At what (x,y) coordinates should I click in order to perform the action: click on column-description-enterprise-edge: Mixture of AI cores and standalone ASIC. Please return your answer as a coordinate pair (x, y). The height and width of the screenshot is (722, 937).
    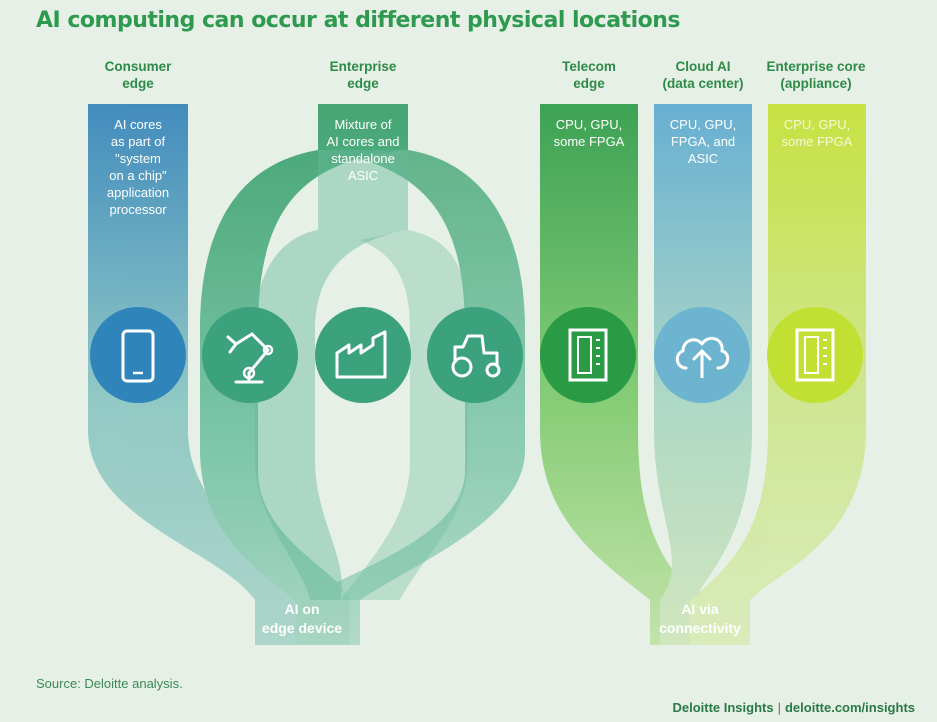
    Looking at the image, I should click on (363, 150).